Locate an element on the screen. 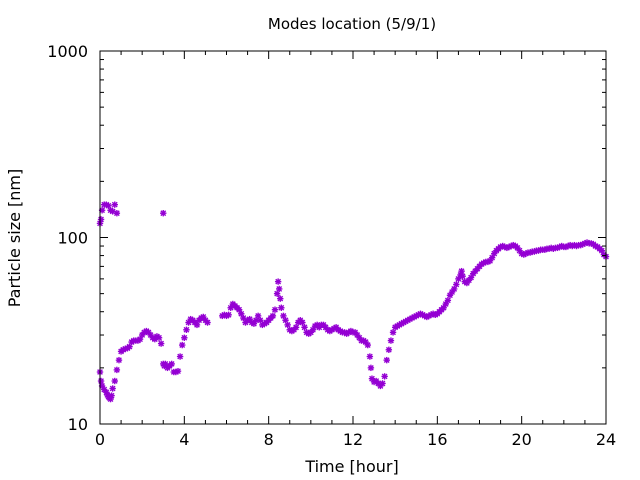 Image resolution: width=640 pixels, height=480 pixels. x-tick-label: 20 is located at coordinates (521, 439).